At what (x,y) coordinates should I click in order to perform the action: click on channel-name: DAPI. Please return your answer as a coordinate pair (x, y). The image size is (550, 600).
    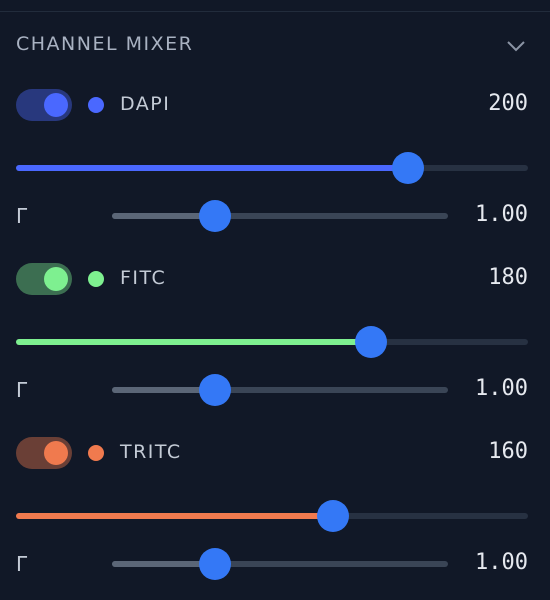
    Looking at the image, I should click on (145, 104).